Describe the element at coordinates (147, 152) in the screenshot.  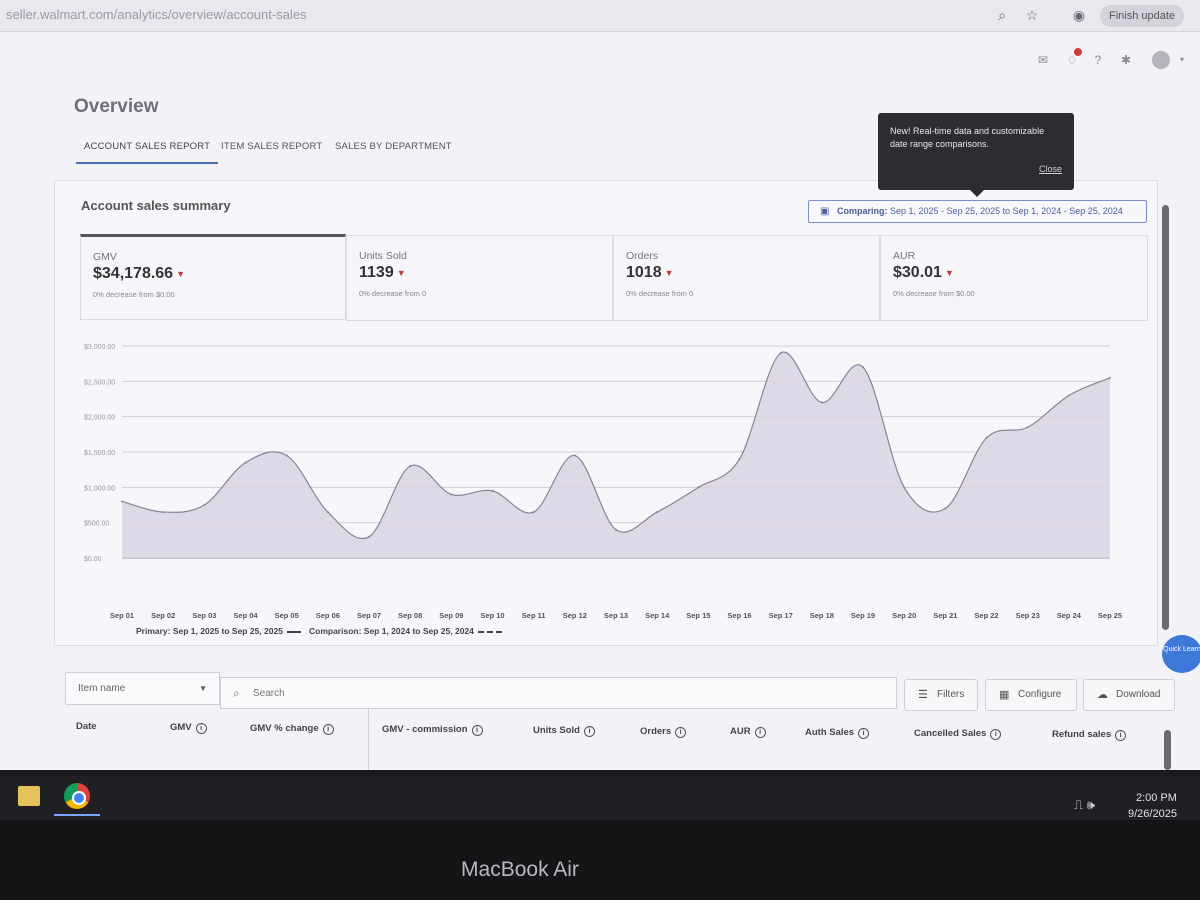
I see `tab-account-sales-report: ACCOUNT SALES REPORT` at that location.